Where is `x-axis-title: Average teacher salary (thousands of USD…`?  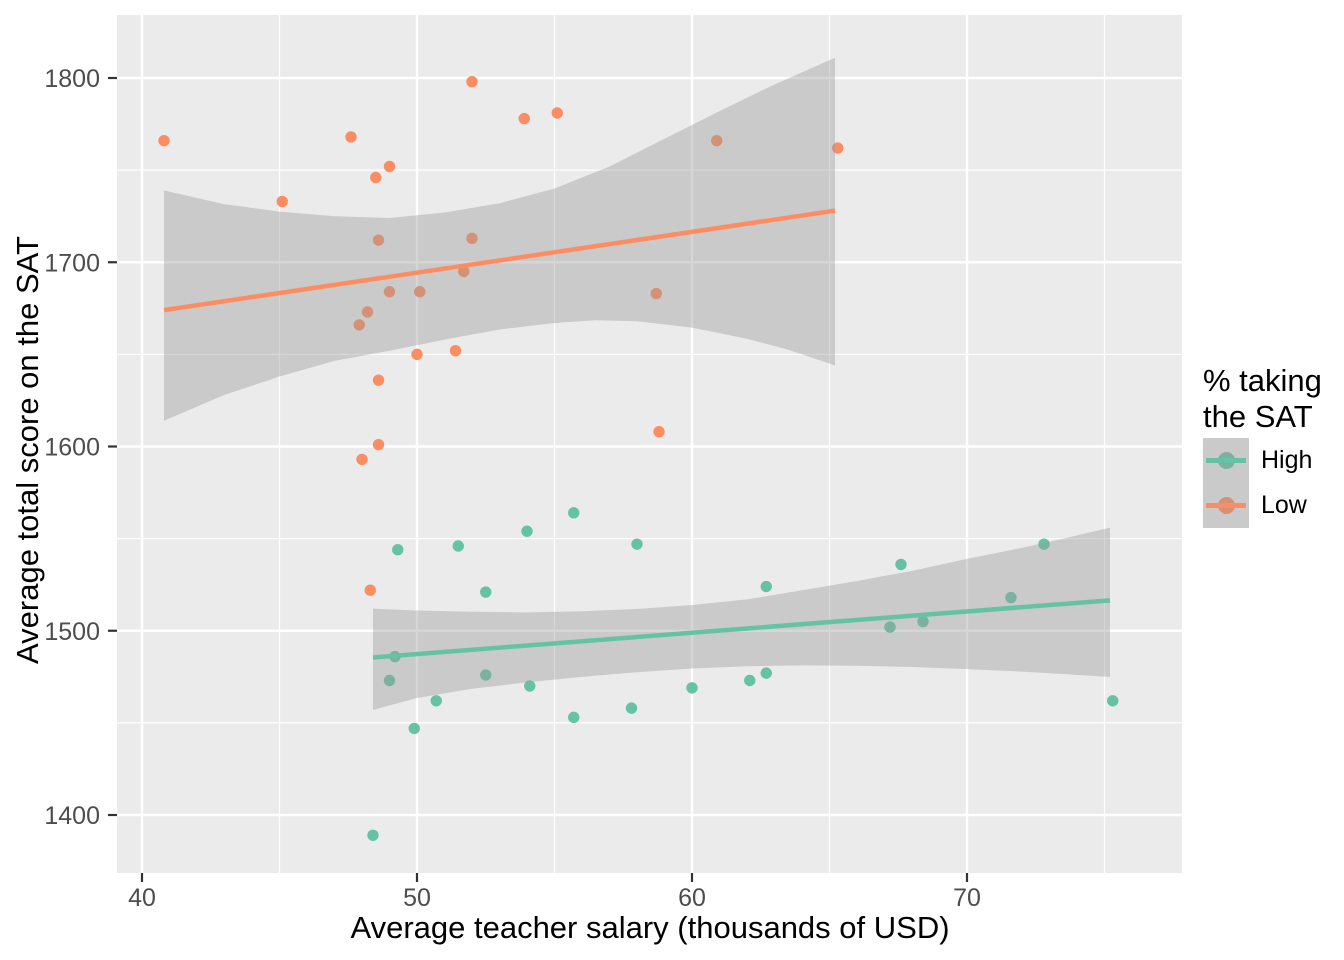
x-axis-title: Average teacher salary (thousands of USD… is located at coordinates (650, 927).